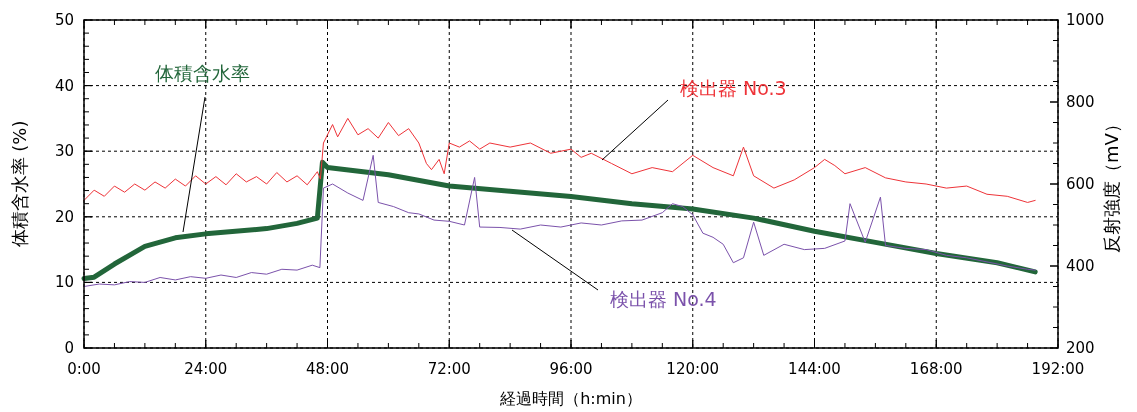 Image resolution: width=1137 pixels, height=412 pixels. Describe the element at coordinates (814, 369) in the screenshot. I see `x-tick-label: 144:00` at that location.